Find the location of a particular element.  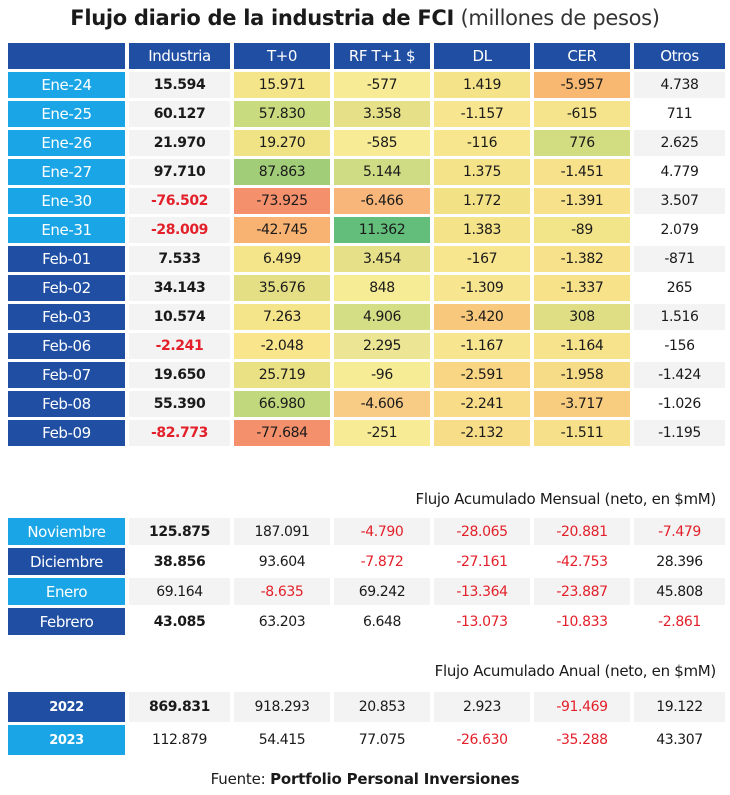

heatmap-cell: -5.957 is located at coordinates (582, 85).